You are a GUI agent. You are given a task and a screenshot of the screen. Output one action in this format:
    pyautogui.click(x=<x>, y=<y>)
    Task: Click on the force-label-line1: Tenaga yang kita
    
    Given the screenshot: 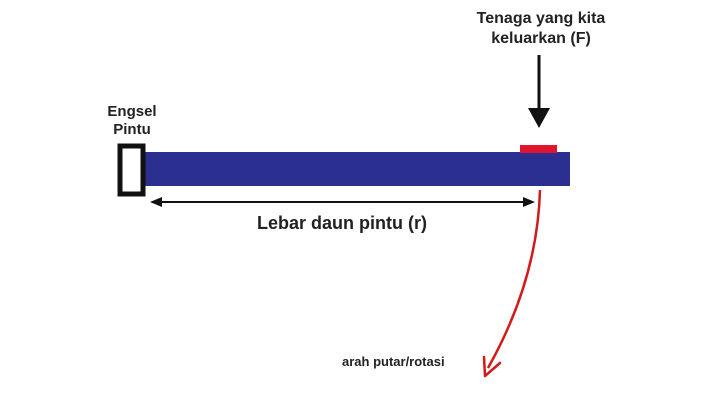 What is the action you would take?
    pyautogui.click(x=541, y=18)
    